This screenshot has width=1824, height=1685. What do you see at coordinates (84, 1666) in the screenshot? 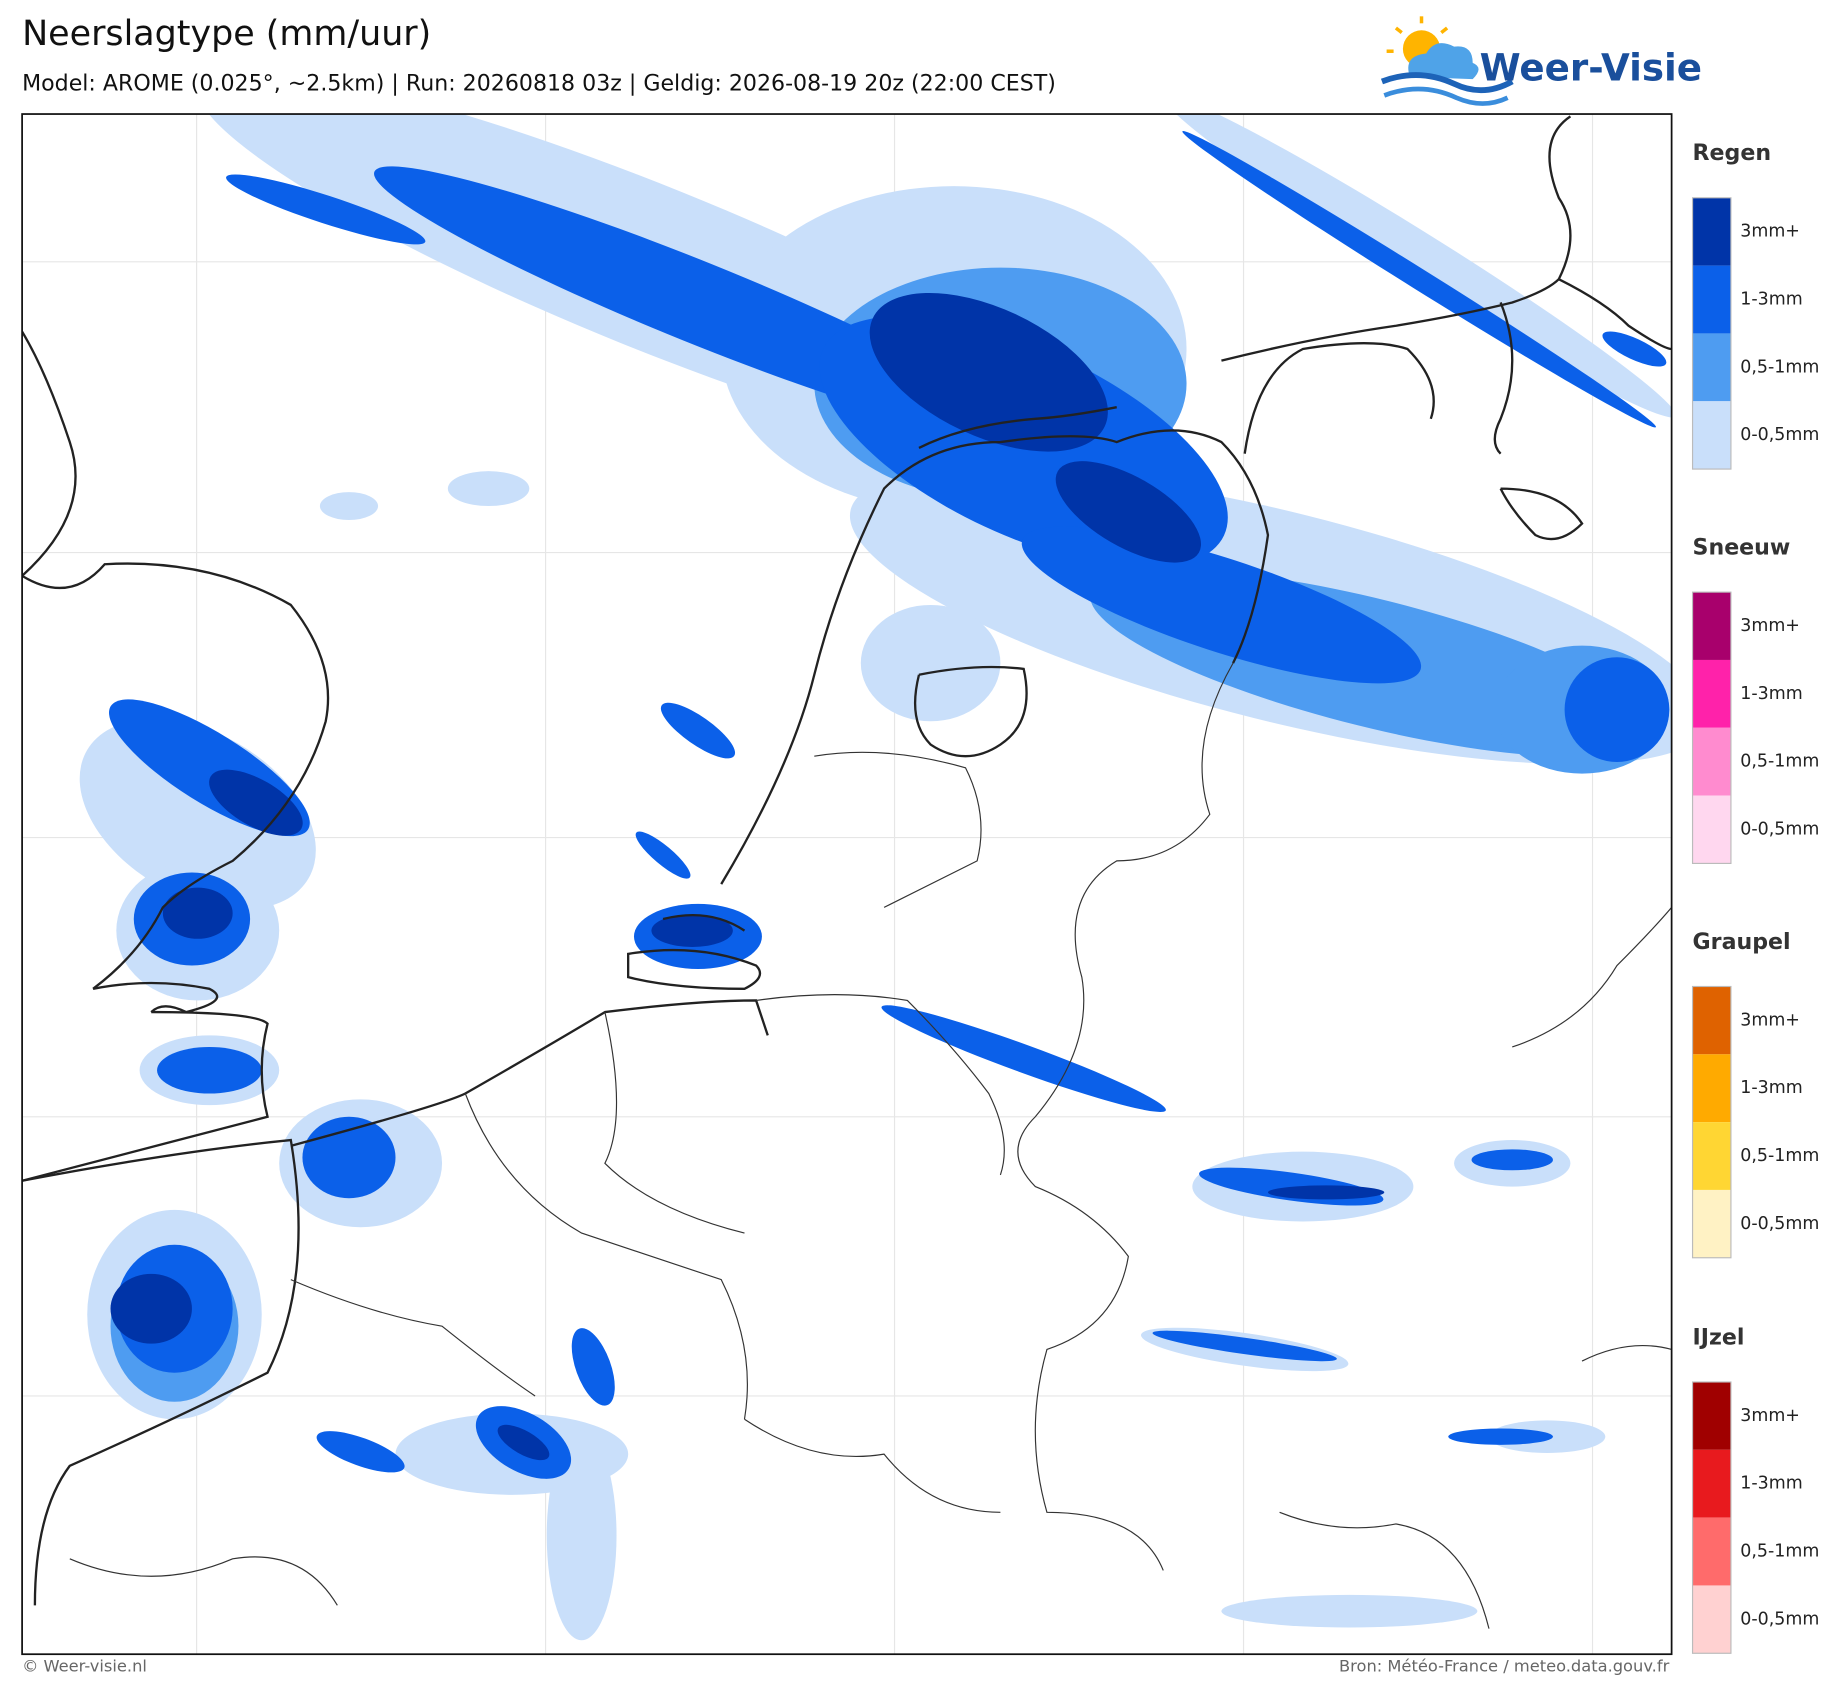
I see `footer-left: © Weer-visie.nl` at bounding box center [84, 1666].